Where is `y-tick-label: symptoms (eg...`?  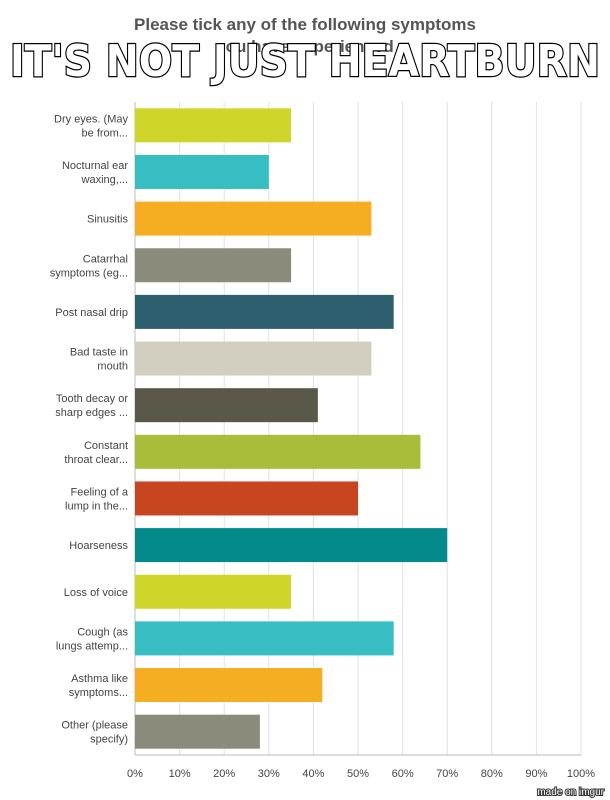
y-tick-label: symptoms (eg... is located at coordinates (89, 273).